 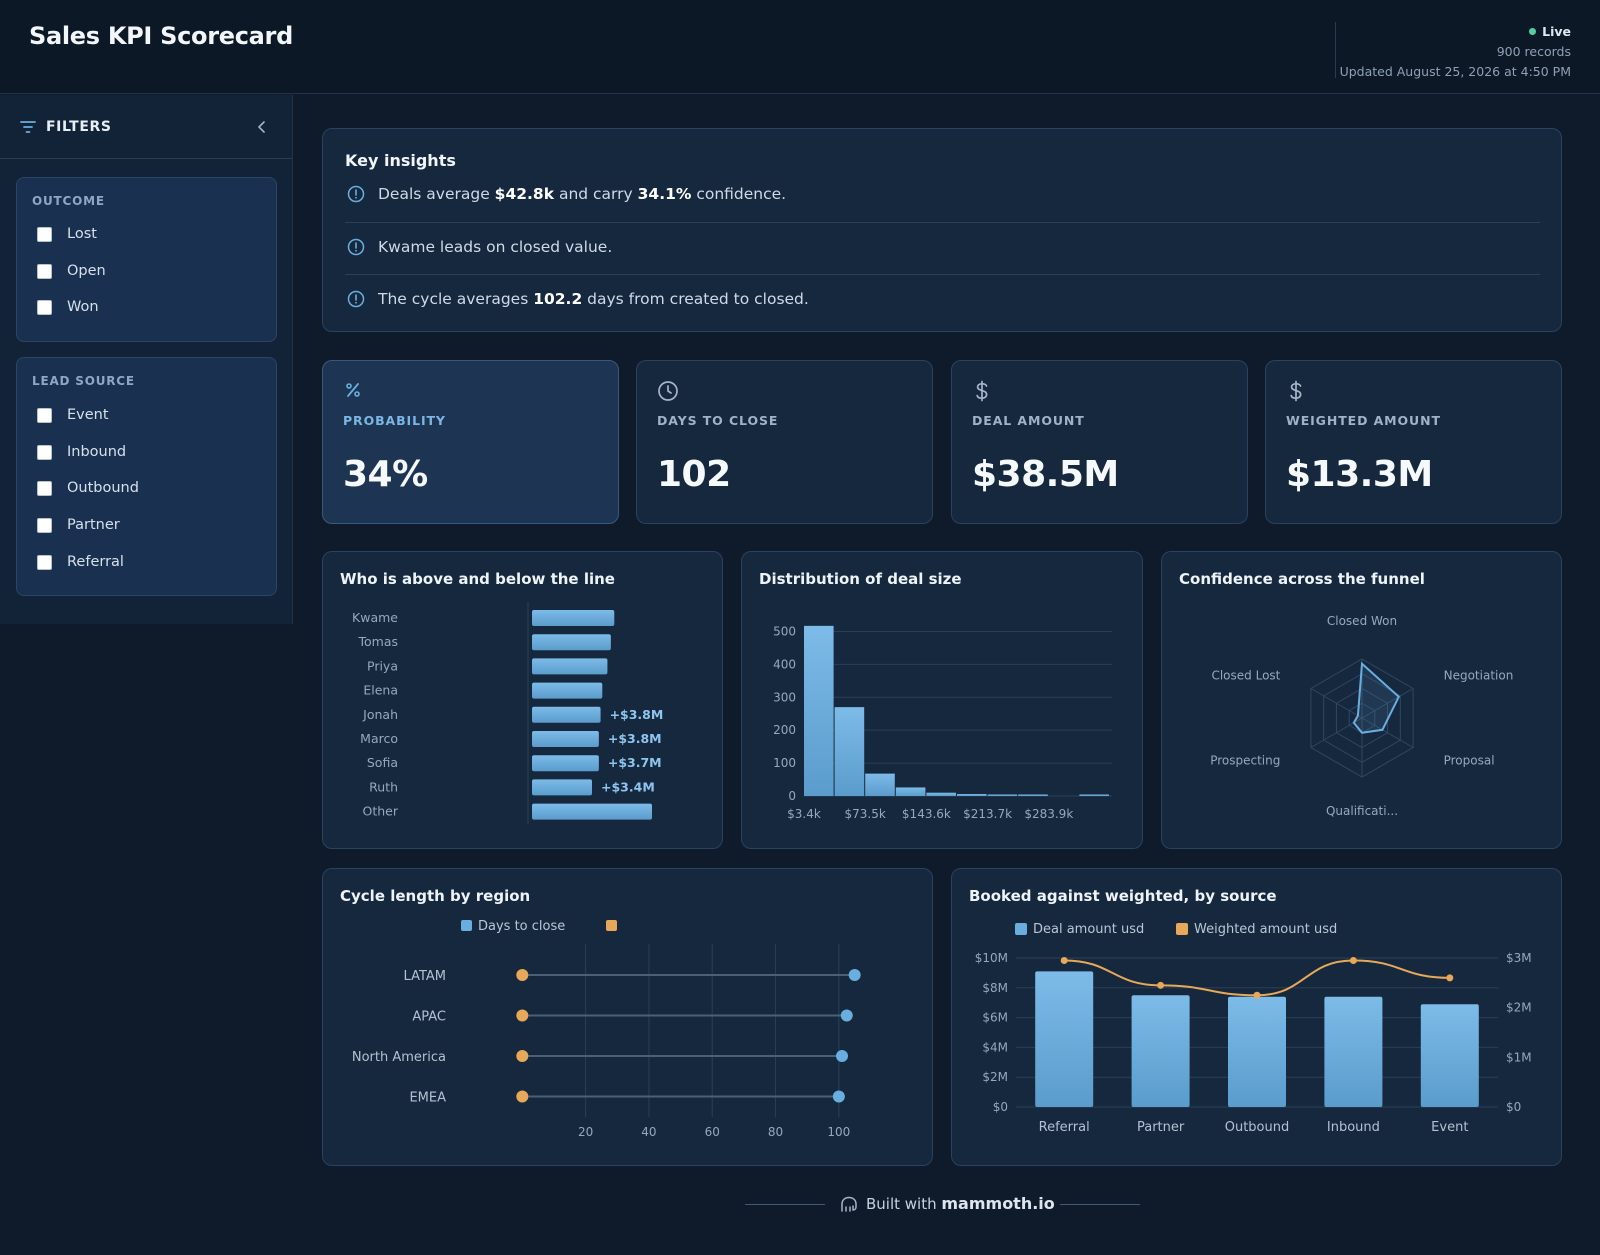 What do you see at coordinates (998, 1203) in the screenshot?
I see `footer-brand: mammoth.io` at bounding box center [998, 1203].